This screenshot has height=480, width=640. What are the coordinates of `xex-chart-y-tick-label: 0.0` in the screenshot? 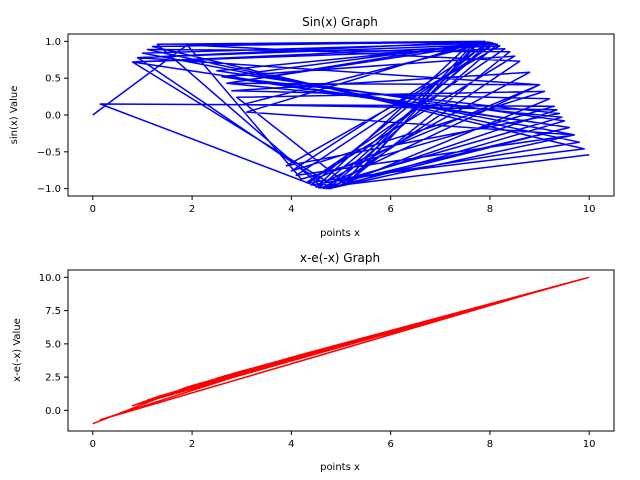 It's located at (53, 411).